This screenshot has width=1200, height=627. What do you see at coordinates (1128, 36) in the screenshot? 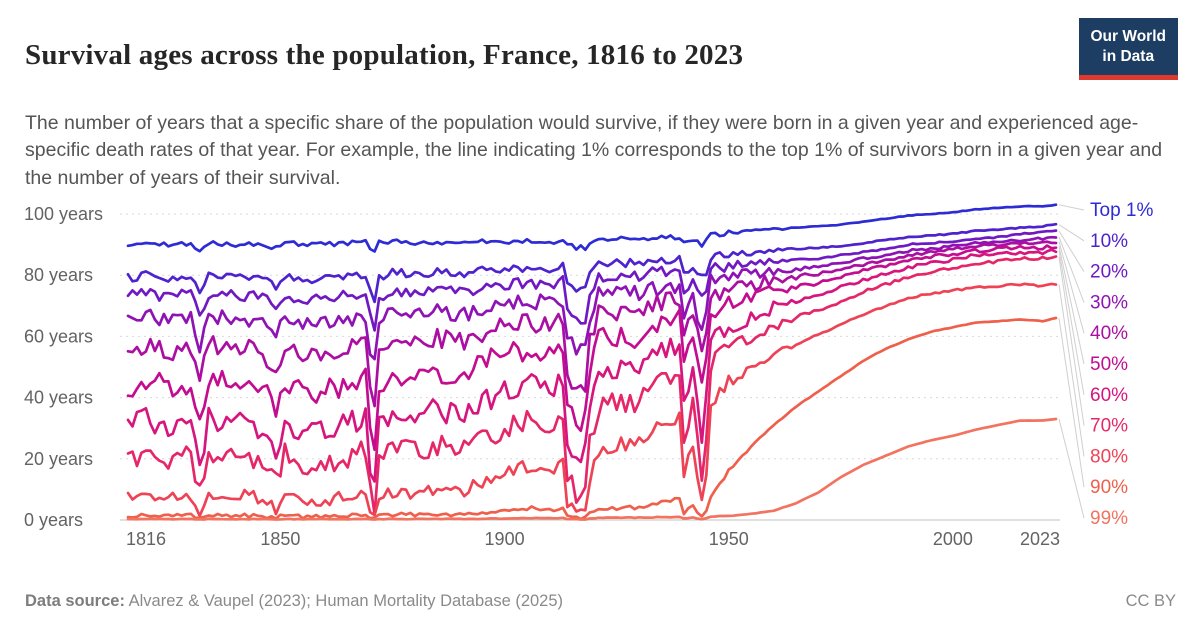
I see `owid-logo-line1: Our World` at bounding box center [1128, 36].